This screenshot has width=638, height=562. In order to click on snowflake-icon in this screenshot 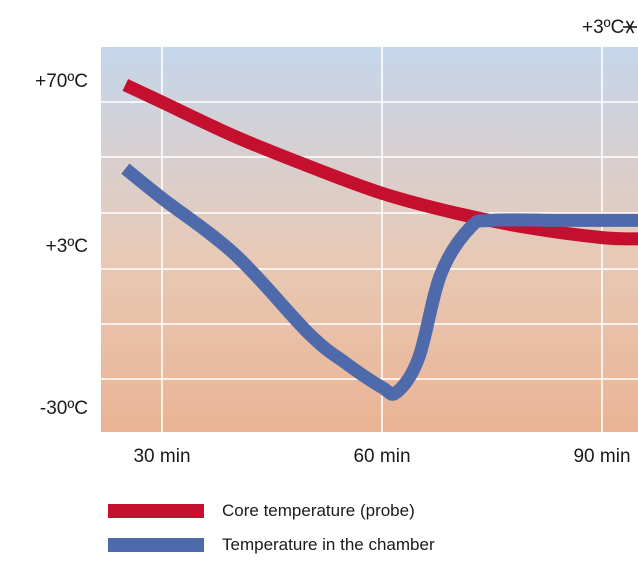, I will do `click(630, 27)`.